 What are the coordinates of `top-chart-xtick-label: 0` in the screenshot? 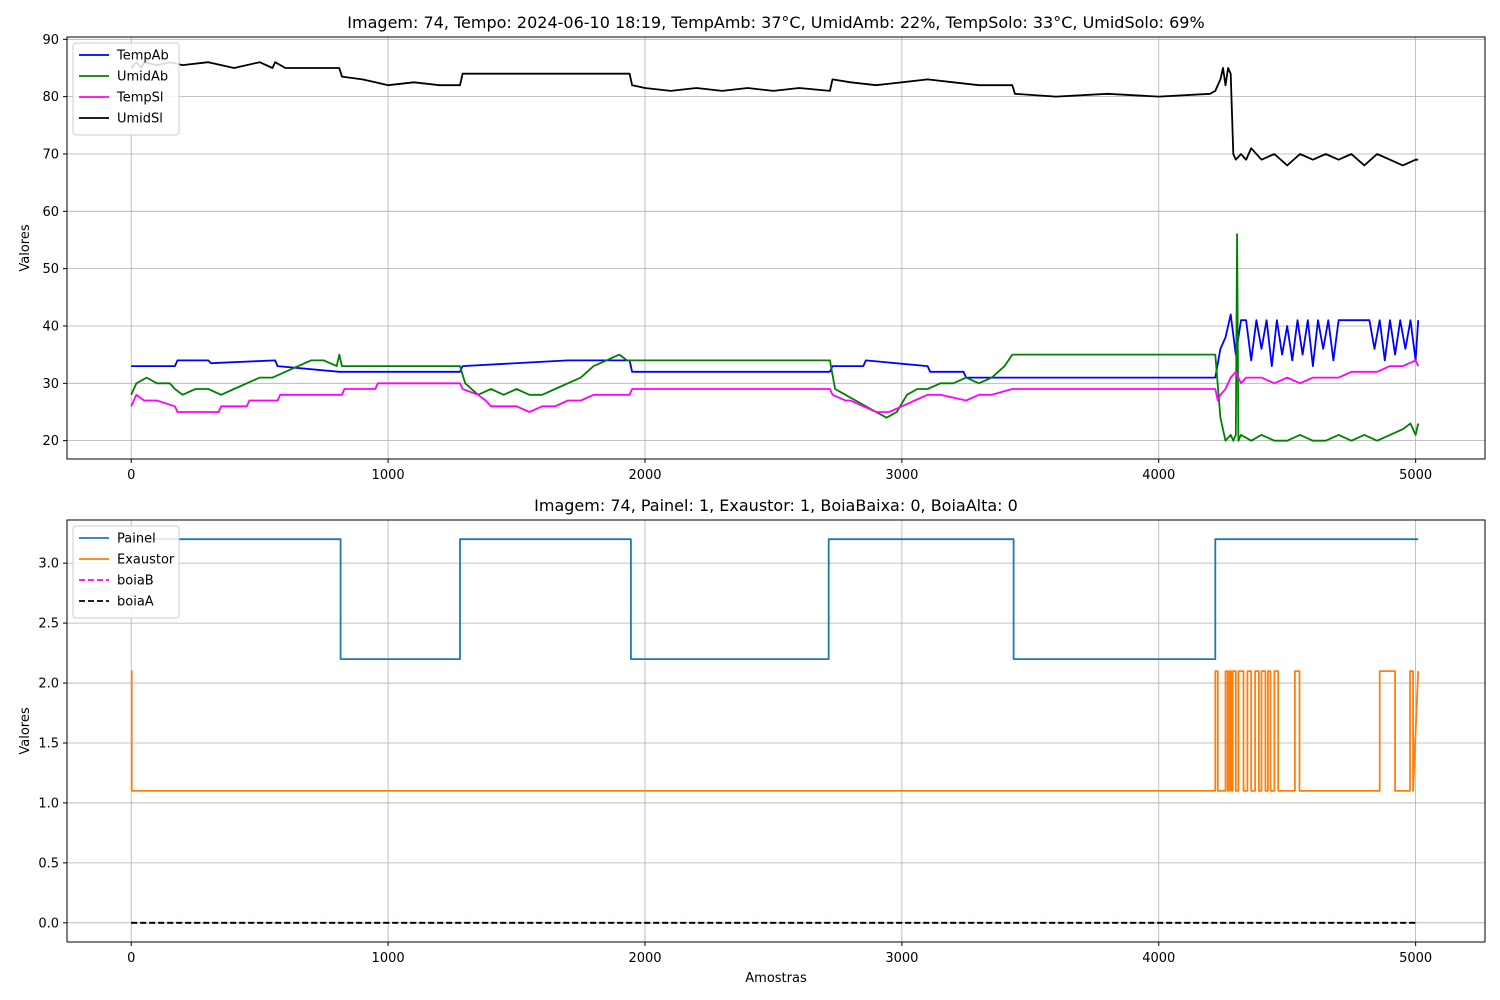 It's located at (131, 475).